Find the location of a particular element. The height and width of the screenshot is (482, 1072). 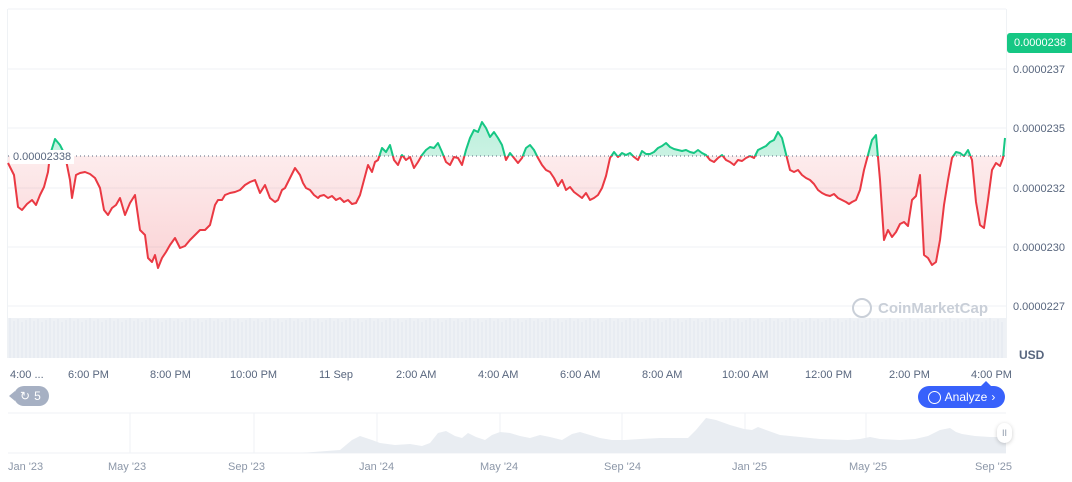

navigator-tick-label: May '23 is located at coordinates (127, 467).